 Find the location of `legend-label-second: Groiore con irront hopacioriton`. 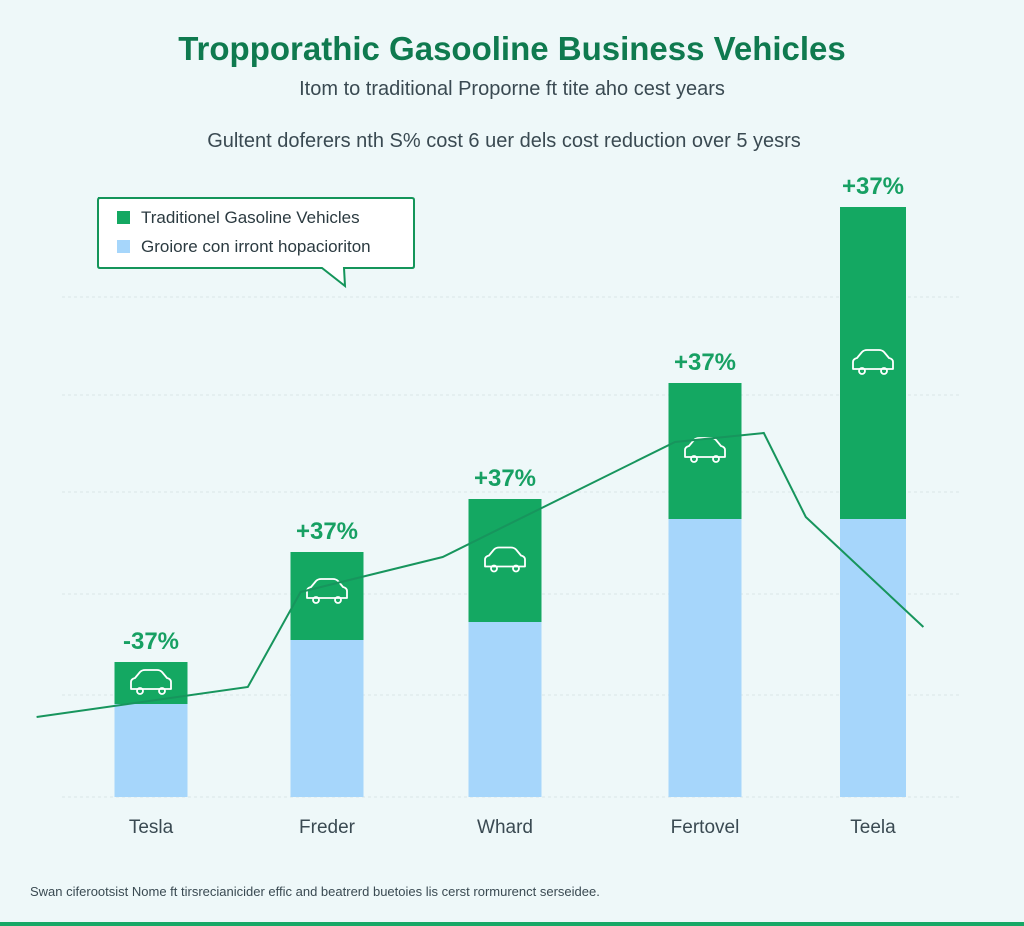

legend-label-second: Groiore con irront hopacioriton is located at coordinates (256, 246).